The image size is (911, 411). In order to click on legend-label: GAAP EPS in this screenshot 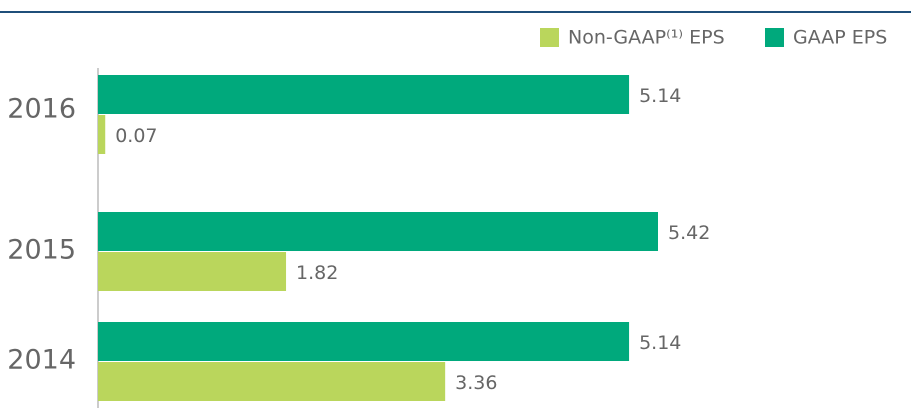, I will do `click(840, 38)`.